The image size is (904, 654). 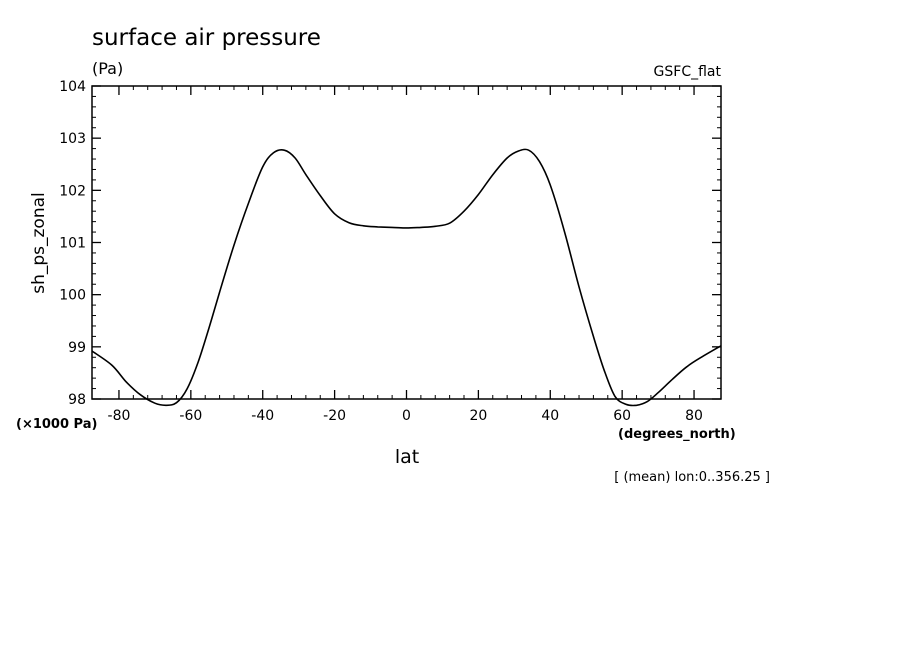 What do you see at coordinates (622, 416) in the screenshot?
I see `x-tick-label: 60` at bounding box center [622, 416].